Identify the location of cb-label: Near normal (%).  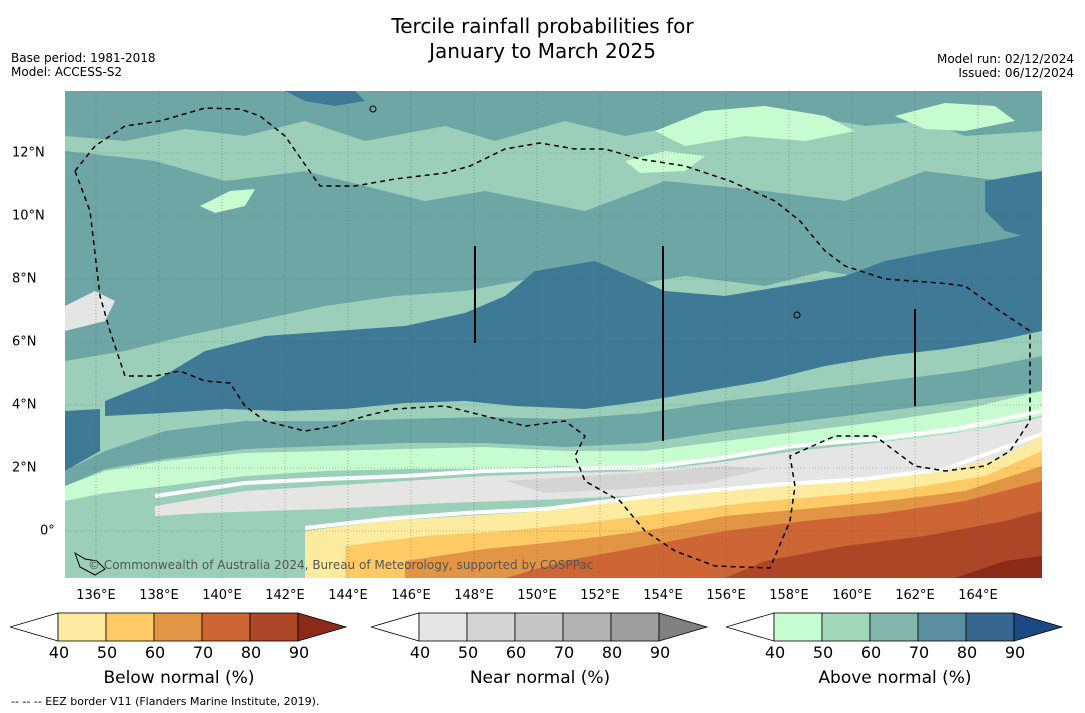
(540, 678).